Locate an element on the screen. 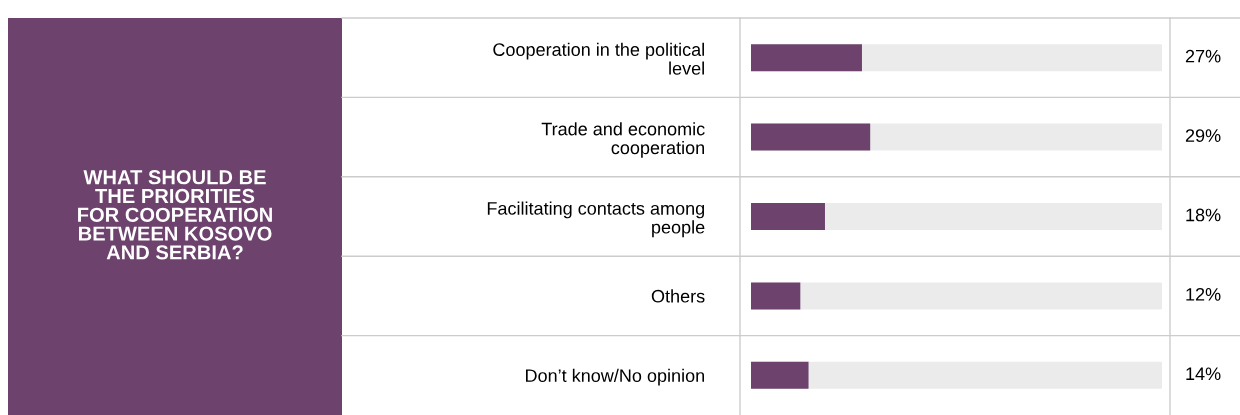  data-label: 14% is located at coordinates (1203, 374).